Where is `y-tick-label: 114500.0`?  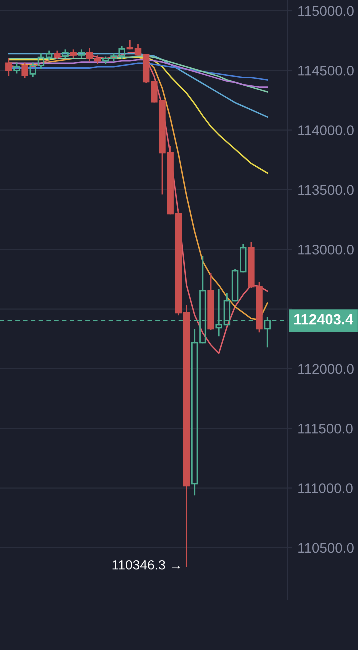 y-tick-label: 114500.0 is located at coordinates (326, 71).